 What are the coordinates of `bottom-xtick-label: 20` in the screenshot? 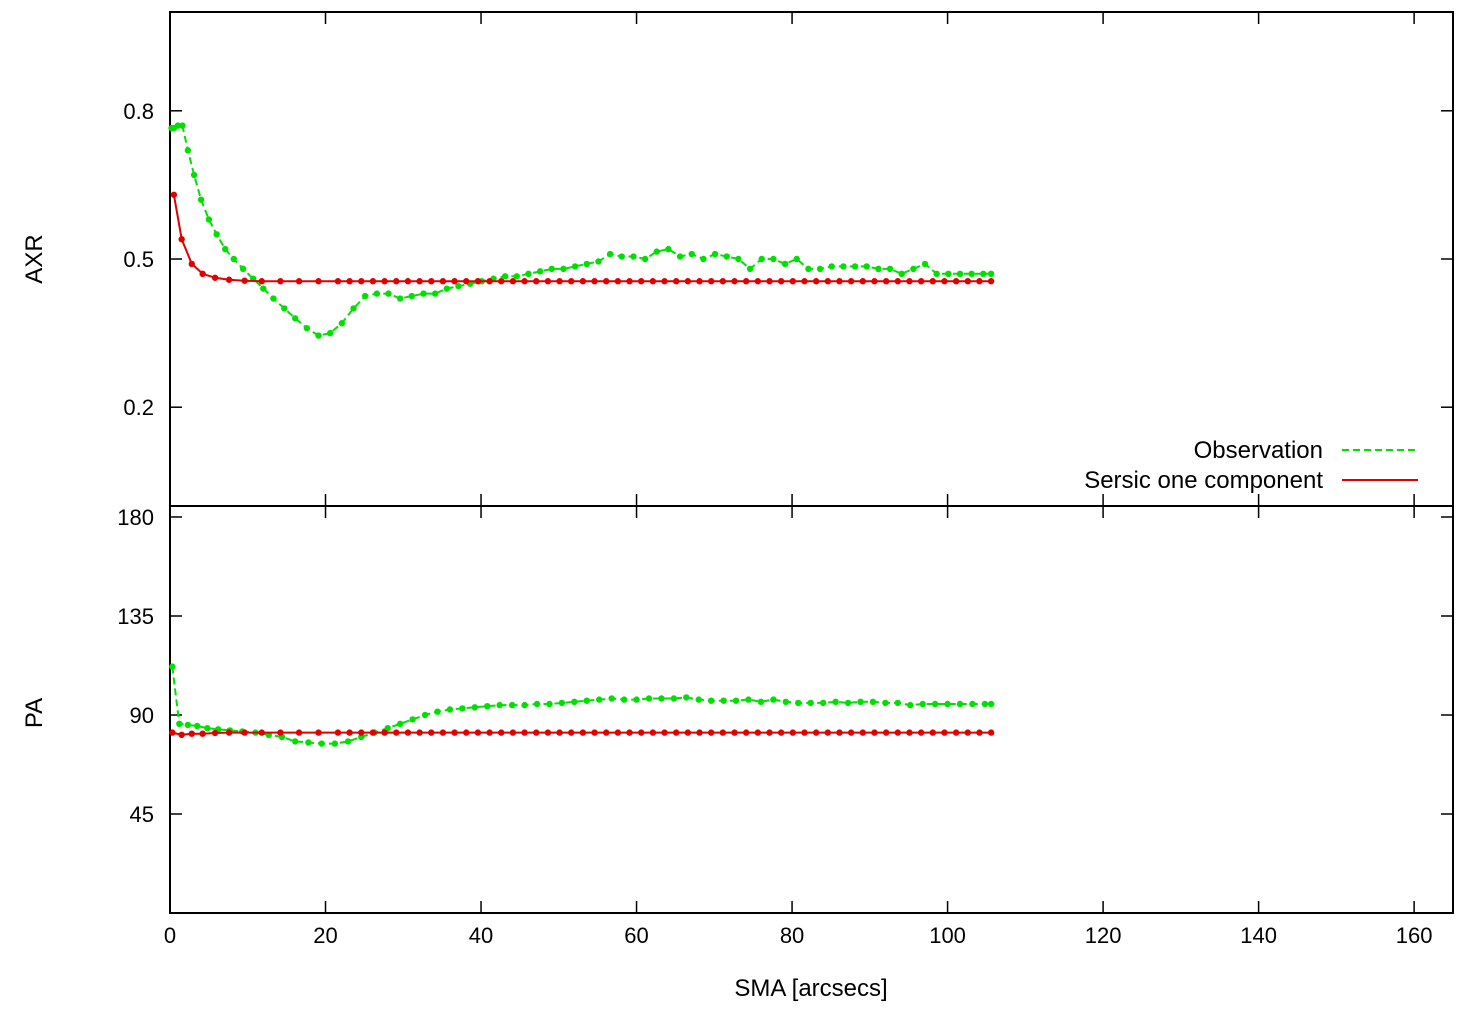 It's located at (325, 935).